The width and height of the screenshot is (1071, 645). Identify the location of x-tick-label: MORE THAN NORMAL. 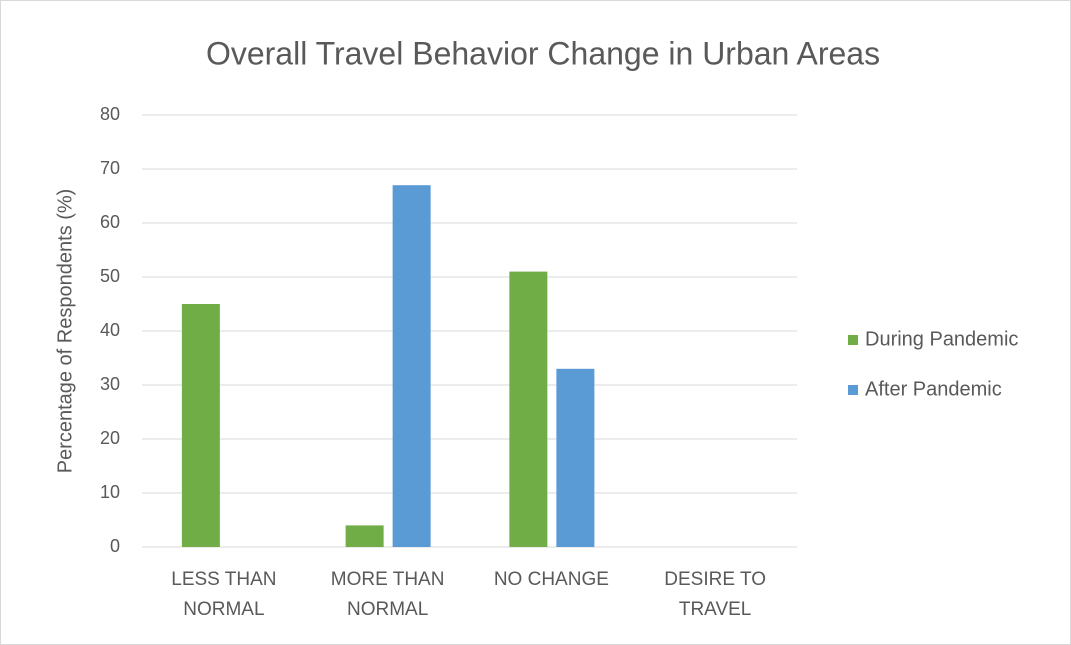
(387, 594).